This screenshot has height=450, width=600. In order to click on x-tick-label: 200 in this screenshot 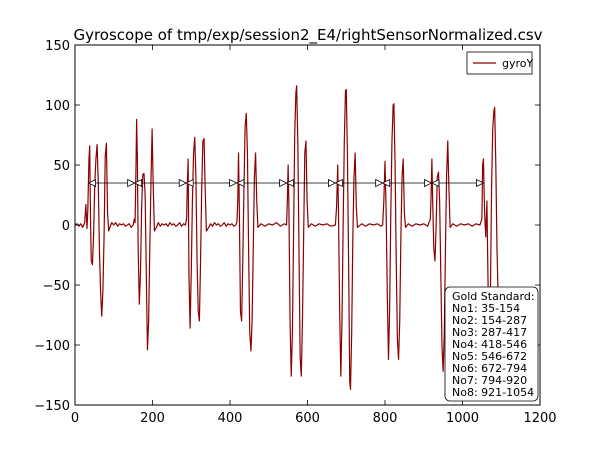, I will do `click(152, 418)`.